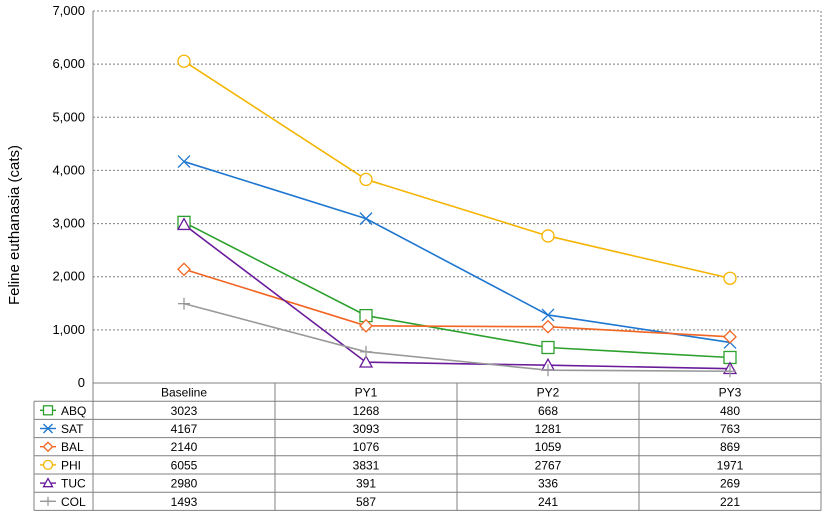 Image resolution: width=829 pixels, height=512 pixels. What do you see at coordinates (366, 447) in the screenshot?
I see `data-label-bal: 1076` at bounding box center [366, 447].